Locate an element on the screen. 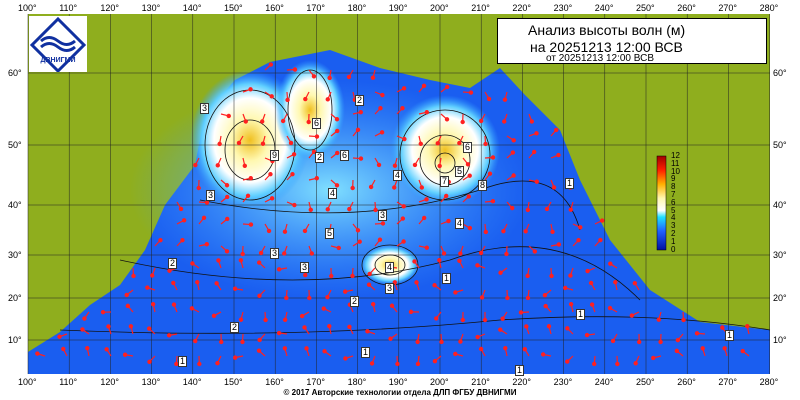  latitude-label: 50° is located at coordinates (780, 145).